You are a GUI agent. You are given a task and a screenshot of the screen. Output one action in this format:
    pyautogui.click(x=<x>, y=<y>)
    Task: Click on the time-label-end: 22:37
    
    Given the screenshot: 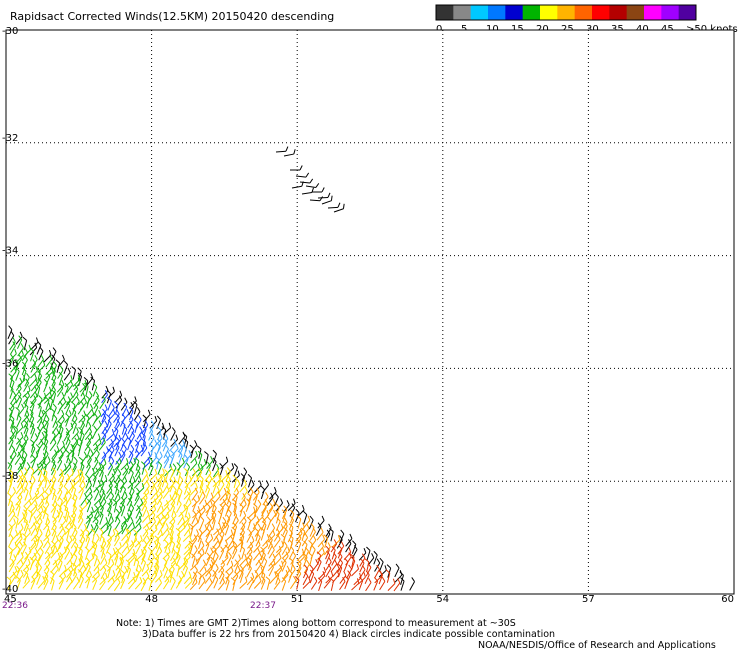 What is the action you would take?
    pyautogui.click(x=263, y=606)
    